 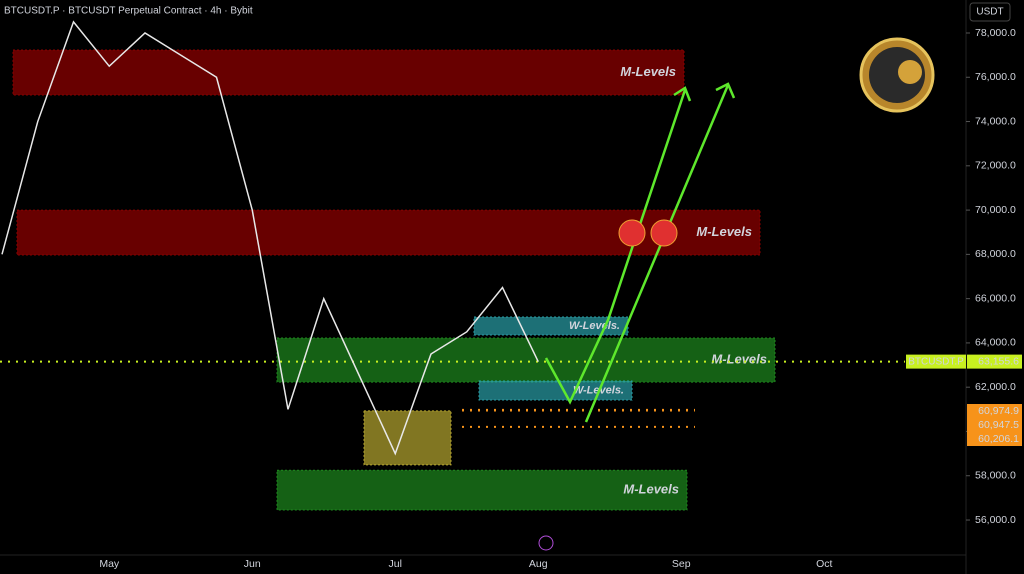 I want to click on y-tick-label: 64,000.0, so click(x=995, y=343).